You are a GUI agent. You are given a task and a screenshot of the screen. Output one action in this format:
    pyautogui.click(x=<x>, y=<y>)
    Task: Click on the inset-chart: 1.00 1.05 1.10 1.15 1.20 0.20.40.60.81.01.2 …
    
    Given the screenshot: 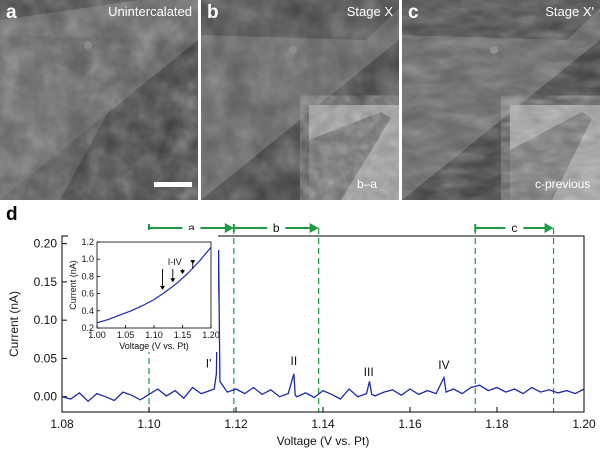 What is the action you would take?
    pyautogui.click(x=144, y=291)
    